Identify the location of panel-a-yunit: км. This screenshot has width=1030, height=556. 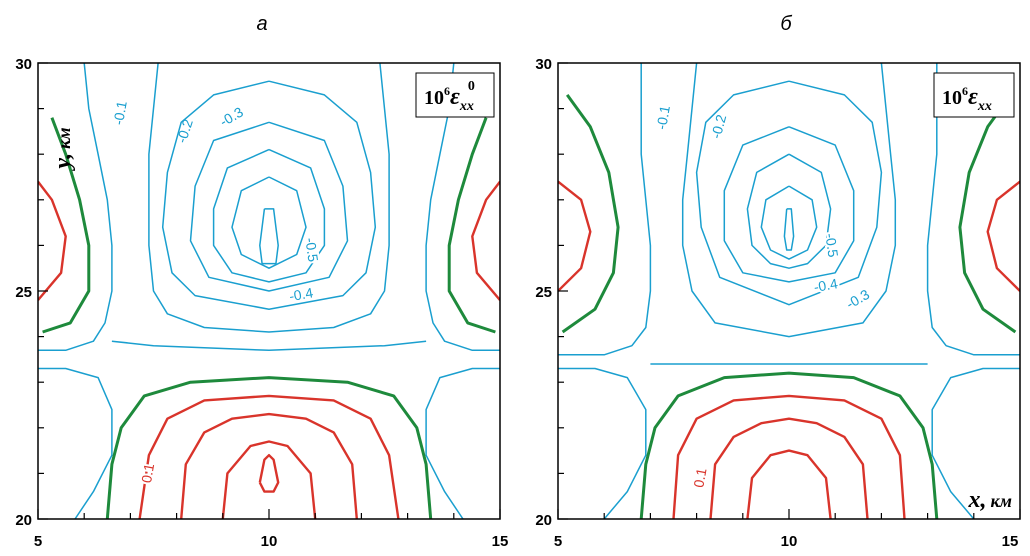
(64, 137).